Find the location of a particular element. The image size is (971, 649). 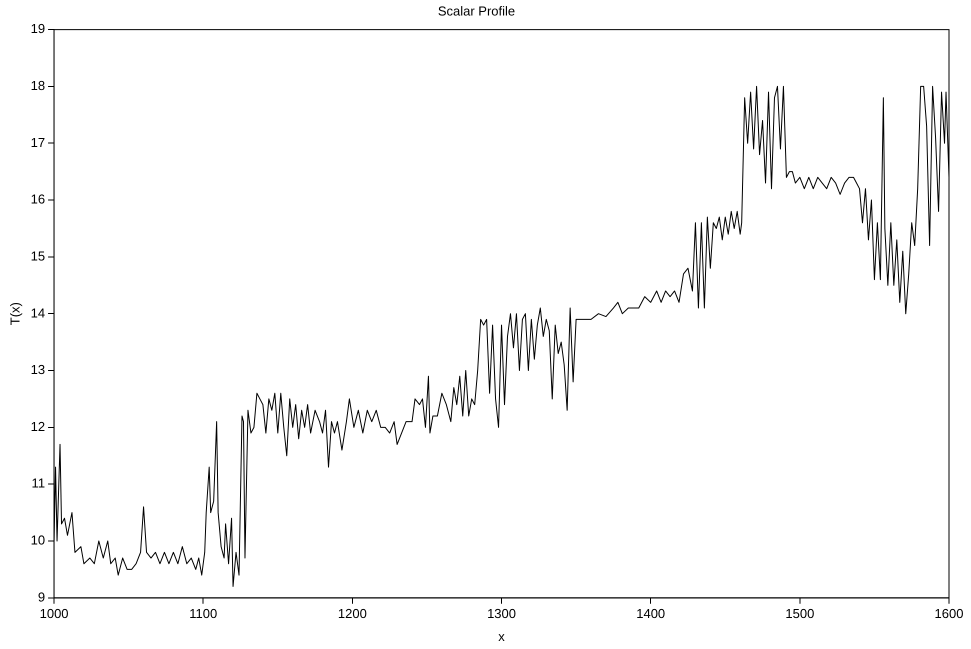

y-tick-label: 17 is located at coordinates (38, 142).